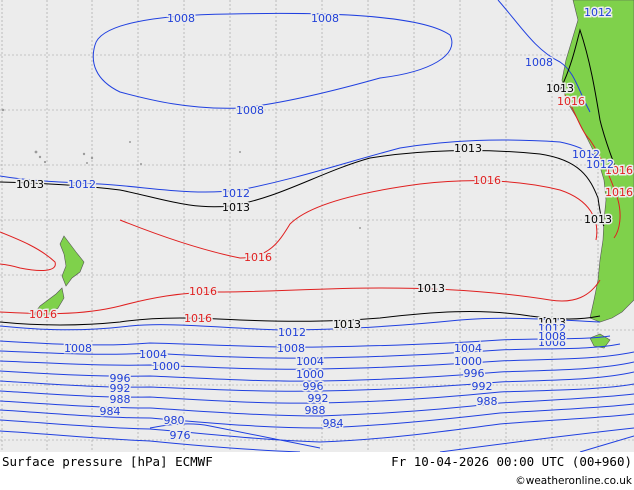 The image size is (634, 490). I want to click on isobar-label: 976, so click(180, 435).